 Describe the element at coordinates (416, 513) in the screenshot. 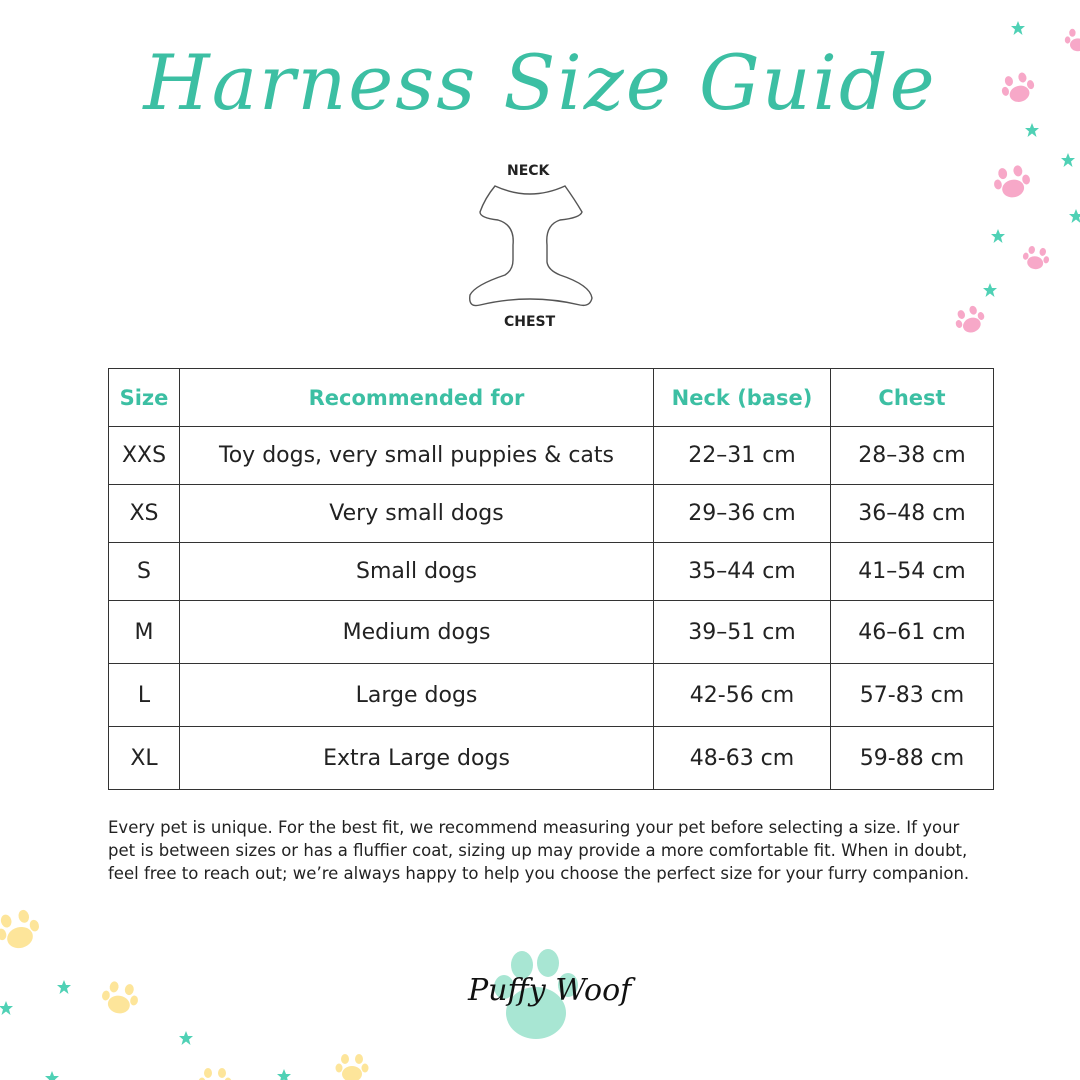

I see `recommended-cell: Very small dogs` at that location.